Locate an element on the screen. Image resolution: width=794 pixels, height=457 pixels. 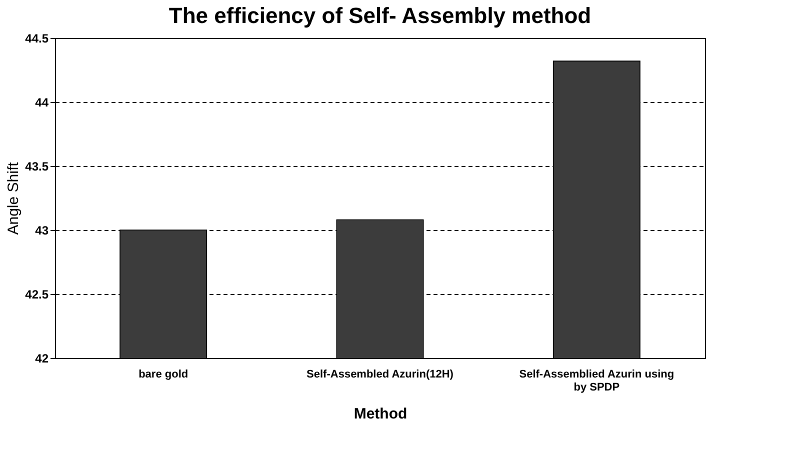
chart-title: The efficiency of Self- Assembly method is located at coordinates (380, 15).